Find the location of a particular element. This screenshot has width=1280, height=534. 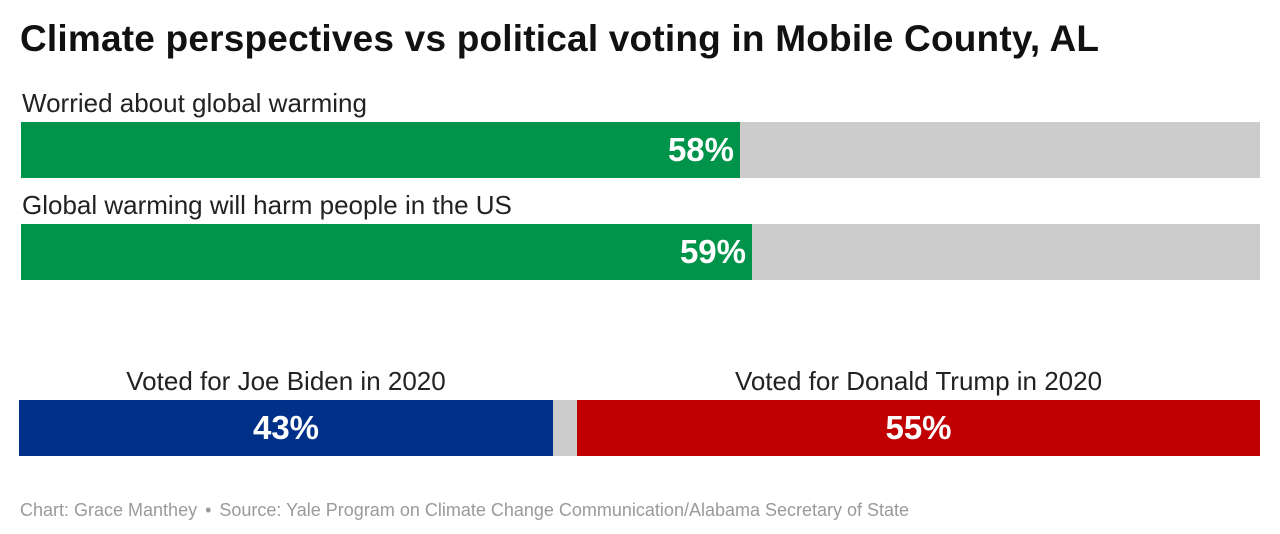

footer-credit: Chart: Grace Manthey is located at coordinates (109, 510).